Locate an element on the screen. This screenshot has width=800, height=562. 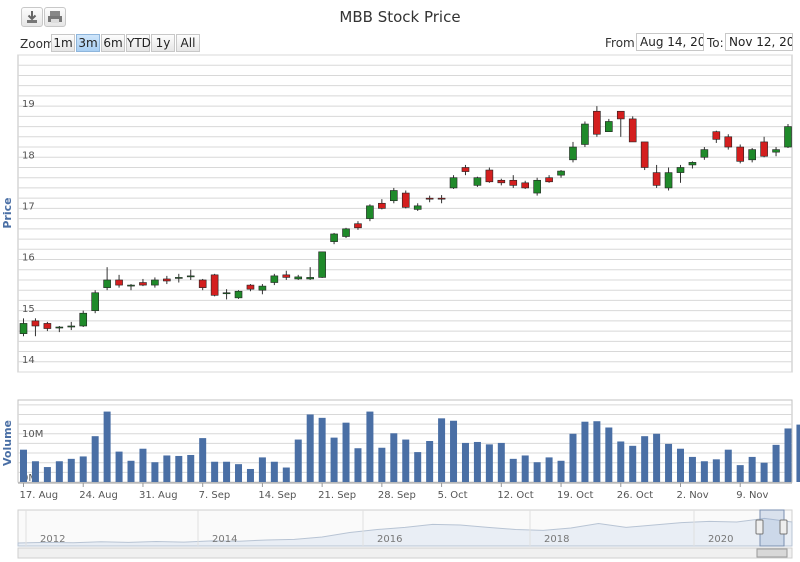
print-button is located at coordinates (55, 17).